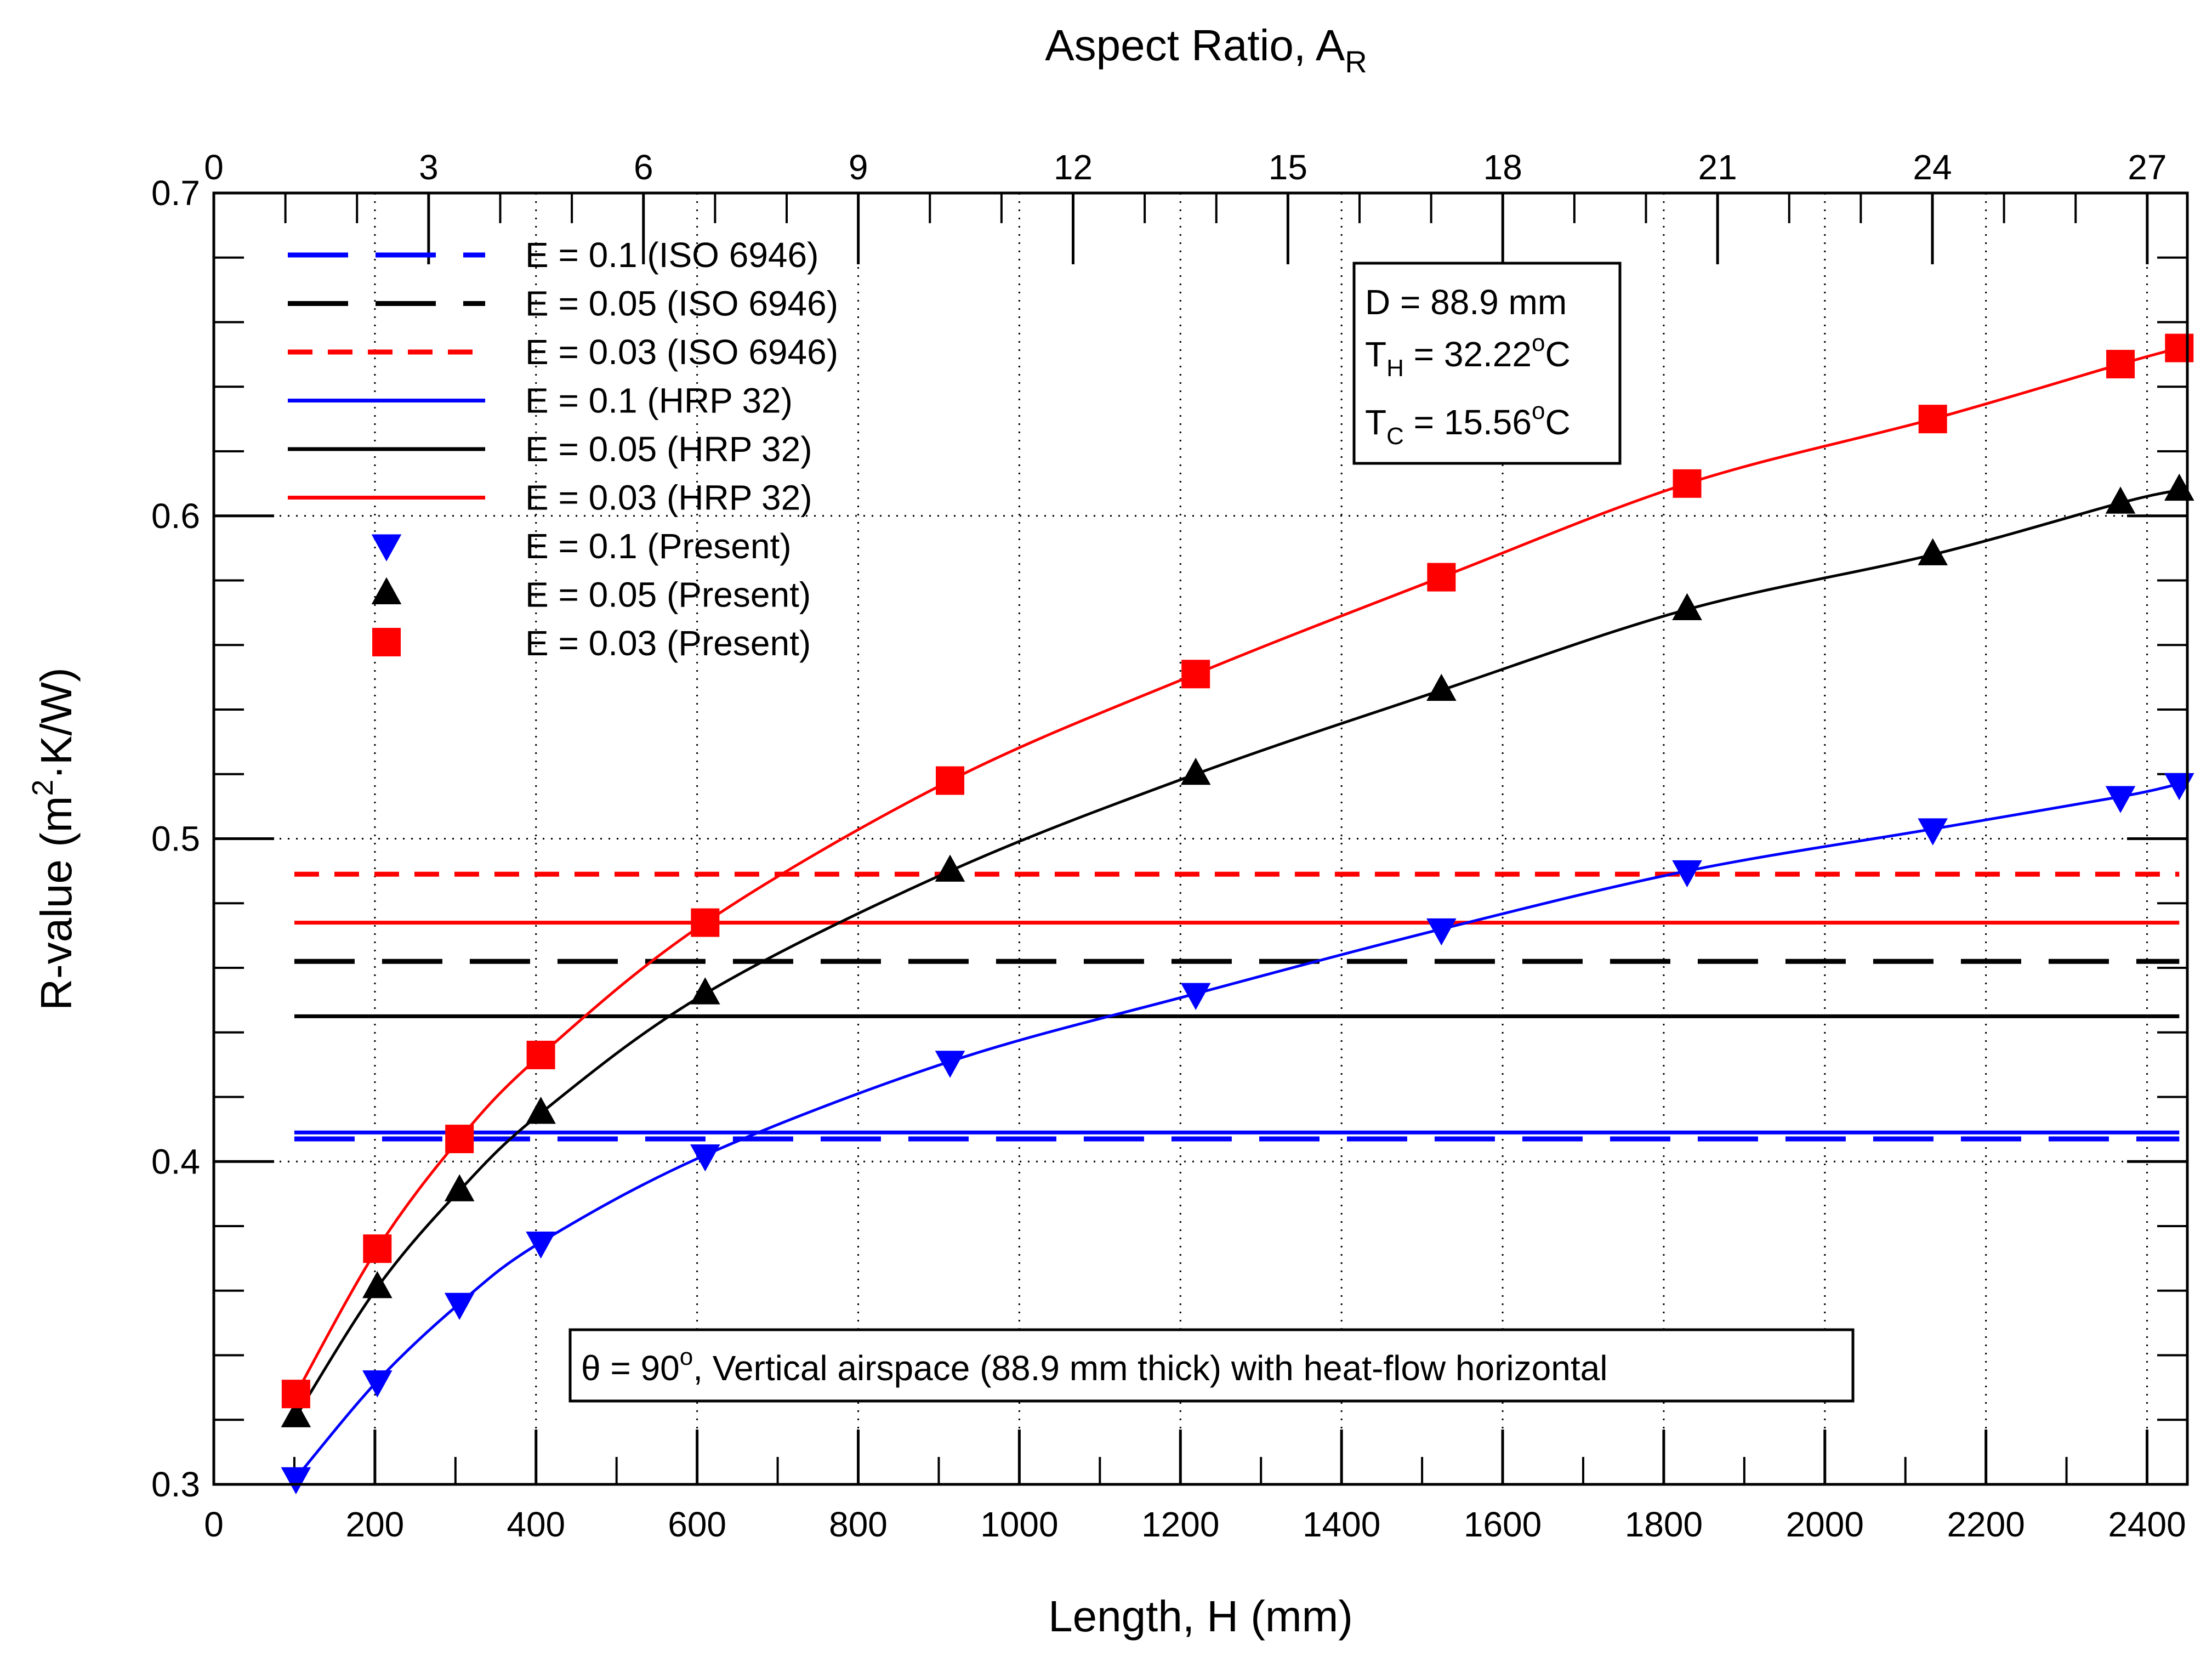 The height and width of the screenshot is (1656, 2212). I want to click on top-tick-label: 15, so click(1288, 167).